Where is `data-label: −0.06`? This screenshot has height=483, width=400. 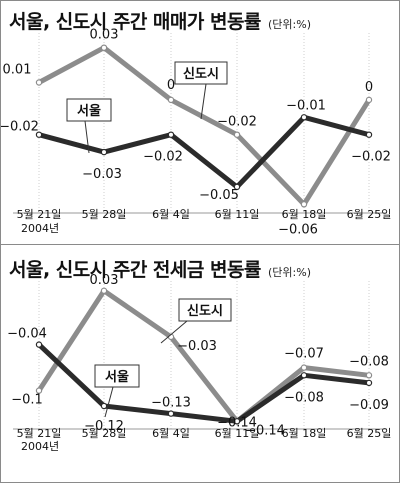 data-label: −0.06 is located at coordinates (298, 229).